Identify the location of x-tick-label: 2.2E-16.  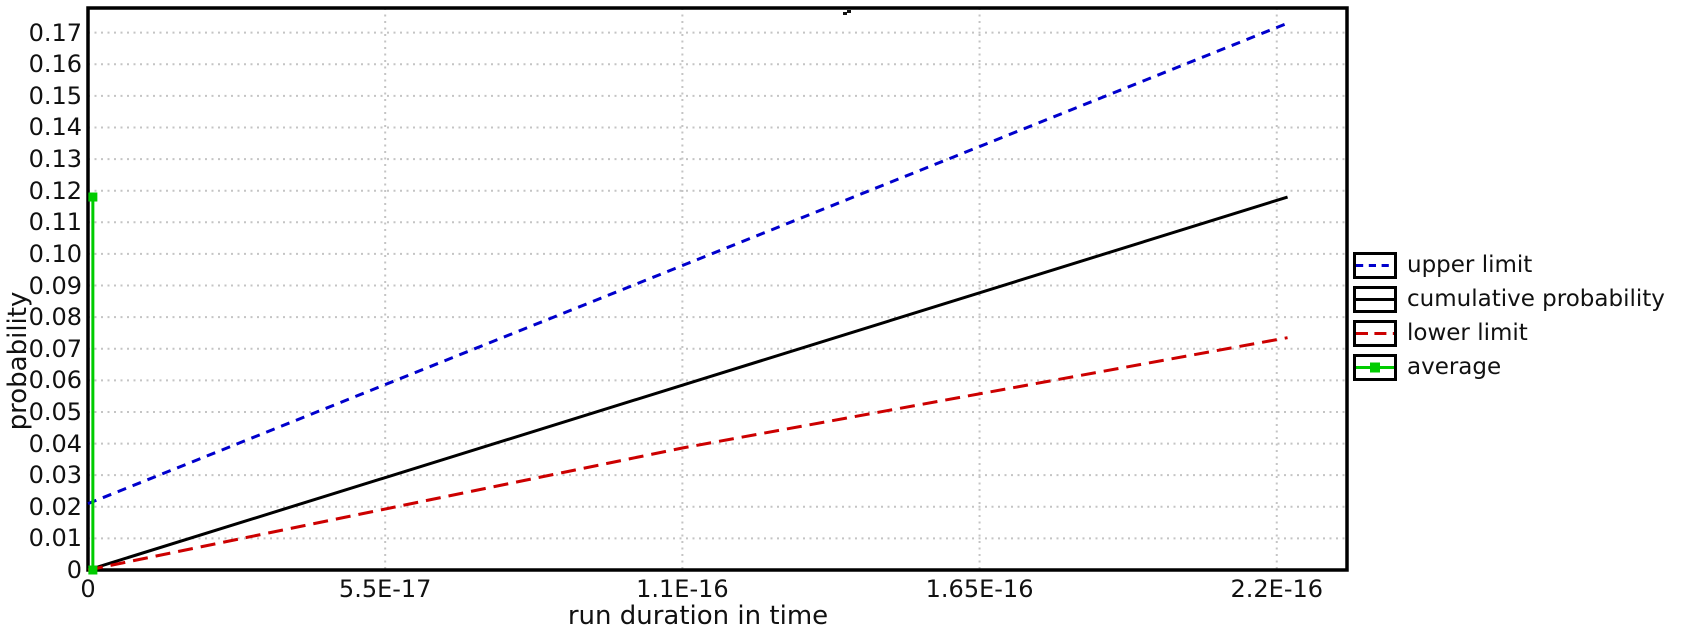
(1277, 589).